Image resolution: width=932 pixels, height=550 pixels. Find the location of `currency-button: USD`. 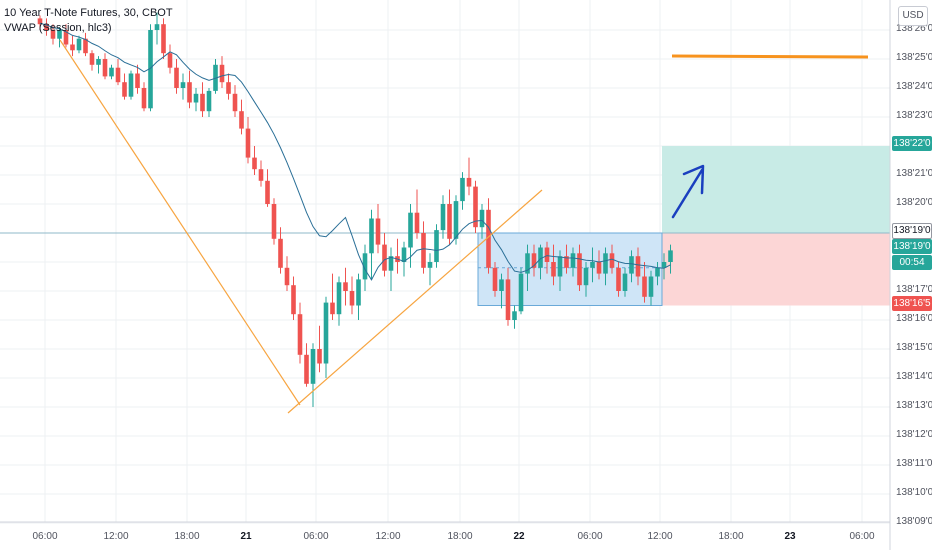

currency-button: USD is located at coordinates (913, 16).